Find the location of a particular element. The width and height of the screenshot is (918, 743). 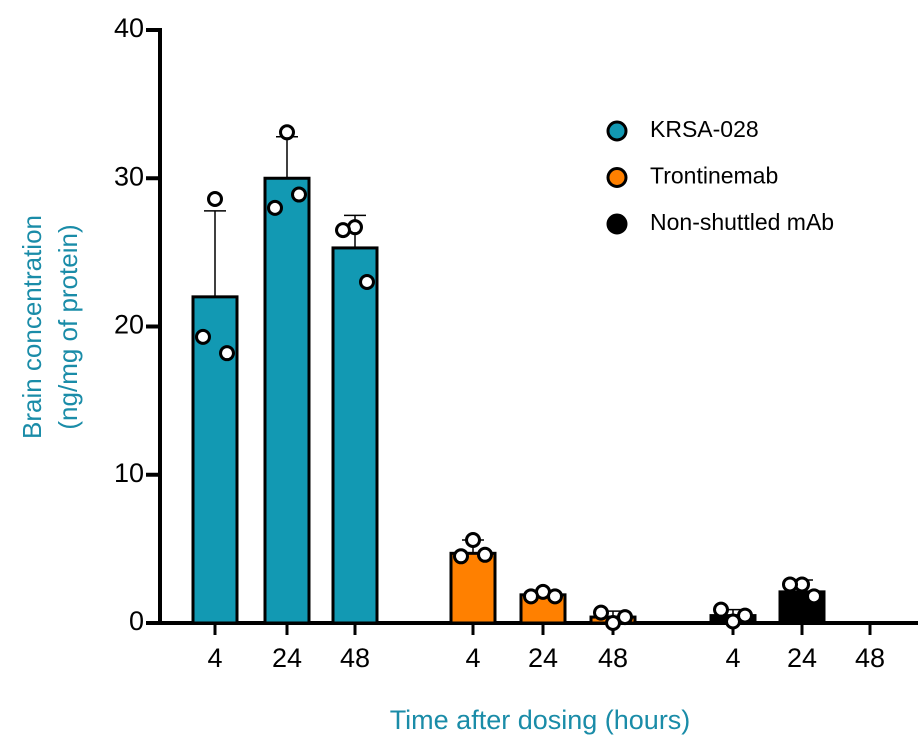

y-tick-label: 10 is located at coordinates (129, 473).